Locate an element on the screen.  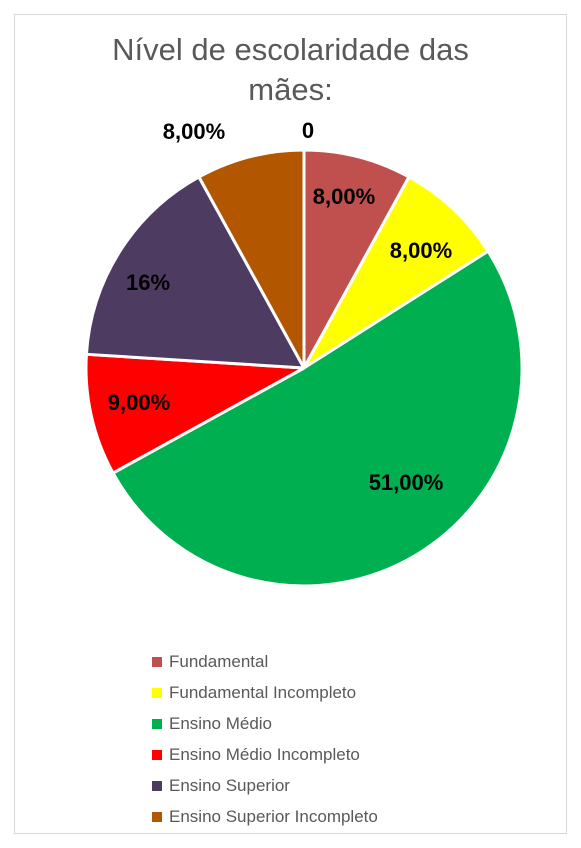
chart-title: Nível de escolaridade das mães: is located at coordinates (290, 70).